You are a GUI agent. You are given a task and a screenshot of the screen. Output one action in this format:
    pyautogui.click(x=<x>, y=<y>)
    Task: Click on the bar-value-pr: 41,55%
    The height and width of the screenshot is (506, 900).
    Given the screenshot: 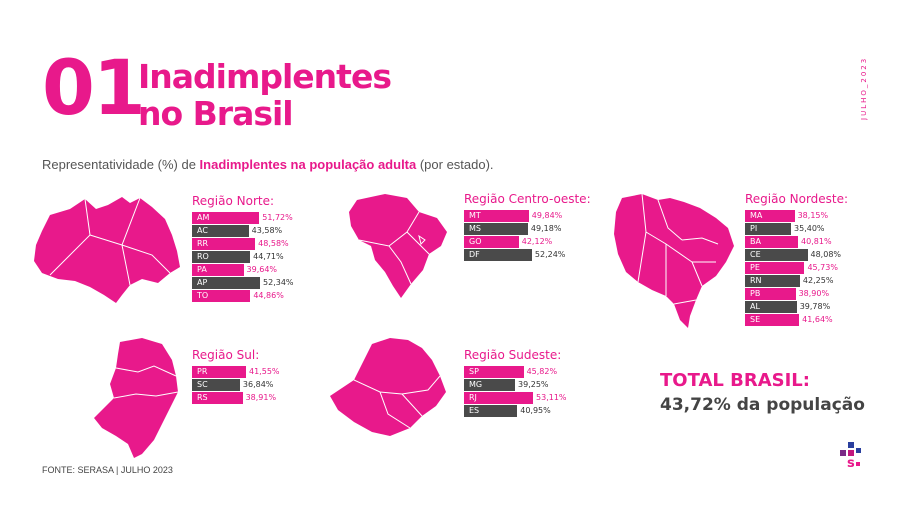 What is the action you would take?
    pyautogui.click(x=264, y=371)
    